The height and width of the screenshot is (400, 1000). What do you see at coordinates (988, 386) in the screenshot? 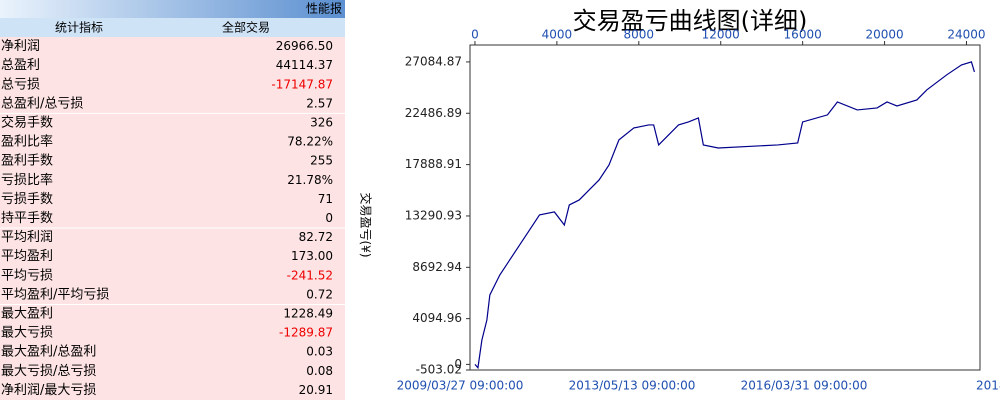
I see `x-date-label: 2018/12/04 14` at bounding box center [988, 386].